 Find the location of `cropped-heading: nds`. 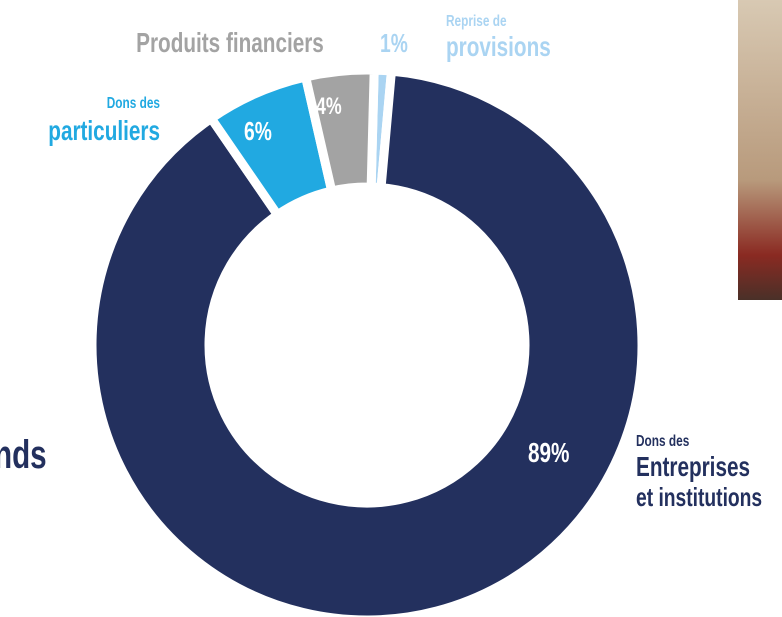

cropped-heading: nds is located at coordinates (23, 455).